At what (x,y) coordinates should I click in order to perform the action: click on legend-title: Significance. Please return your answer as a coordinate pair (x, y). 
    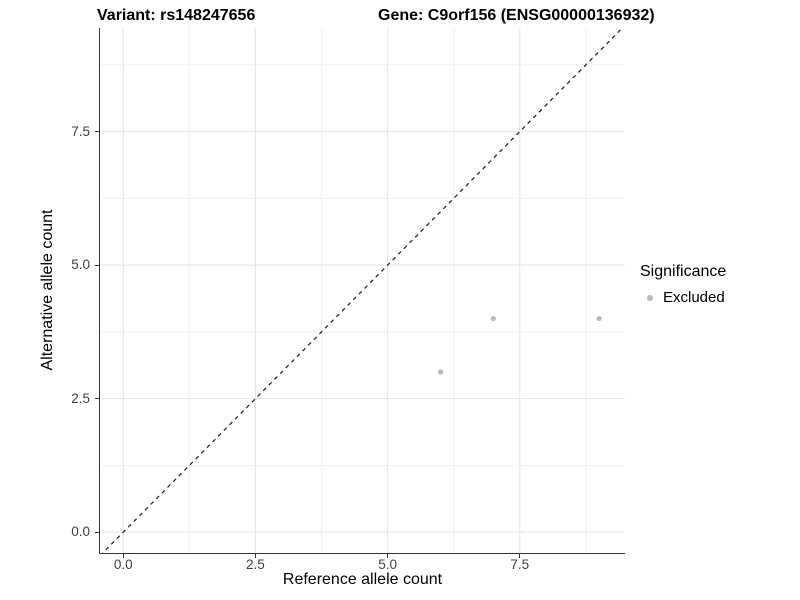
    Looking at the image, I should click on (683, 271).